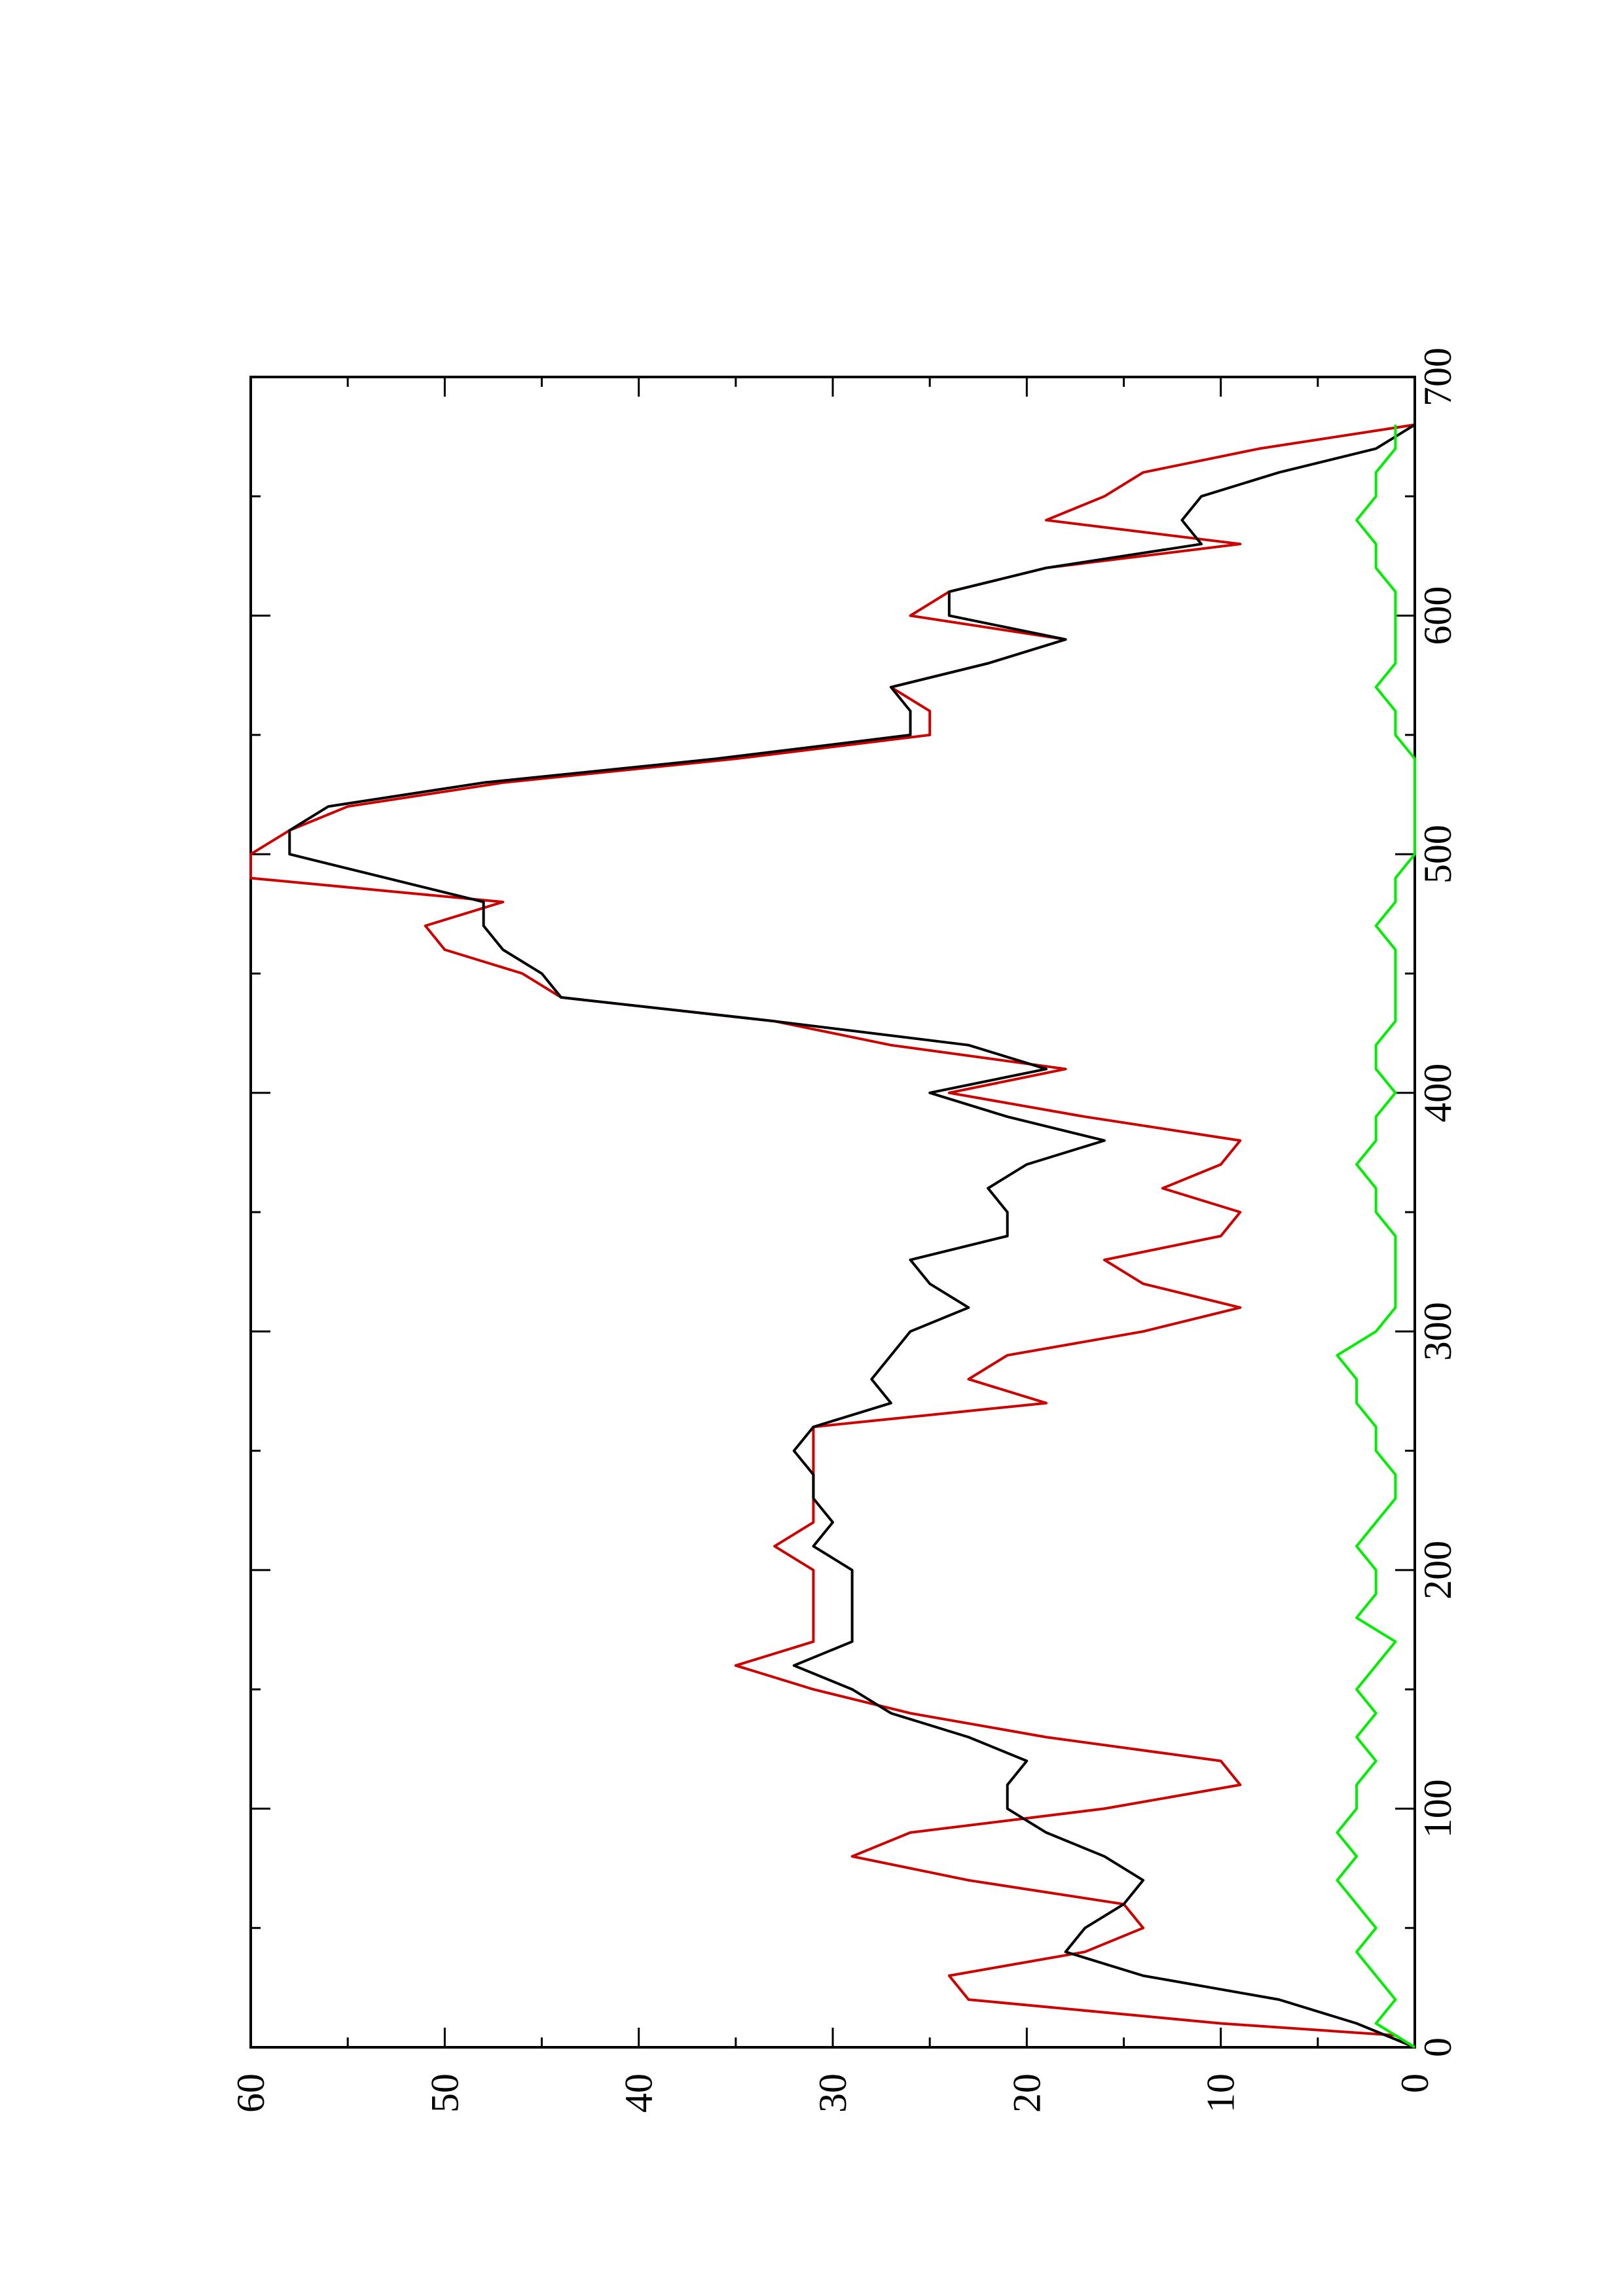 The height and width of the screenshot is (2296, 1623). Describe the element at coordinates (1437, 1093) in the screenshot. I see `x-tick-label: 400` at that location.